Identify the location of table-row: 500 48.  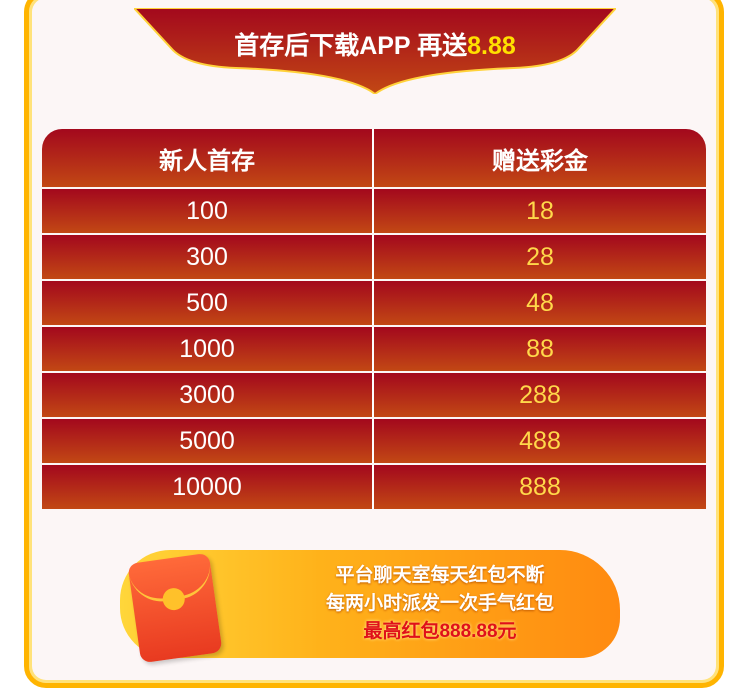
(374, 303).